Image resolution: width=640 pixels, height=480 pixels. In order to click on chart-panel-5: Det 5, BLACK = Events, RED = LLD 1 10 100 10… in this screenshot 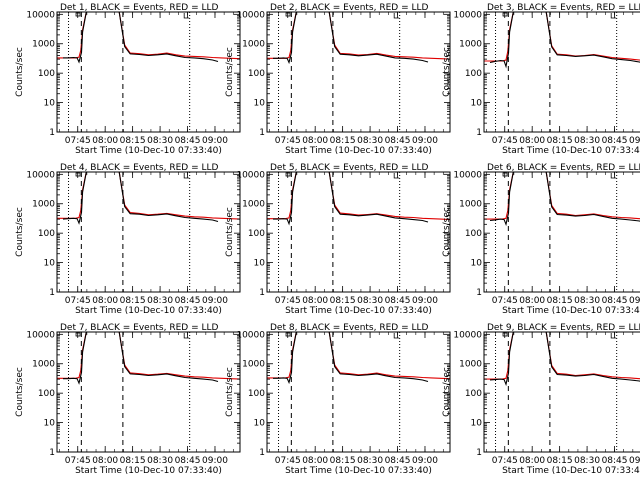, I will do `click(338, 239)`.